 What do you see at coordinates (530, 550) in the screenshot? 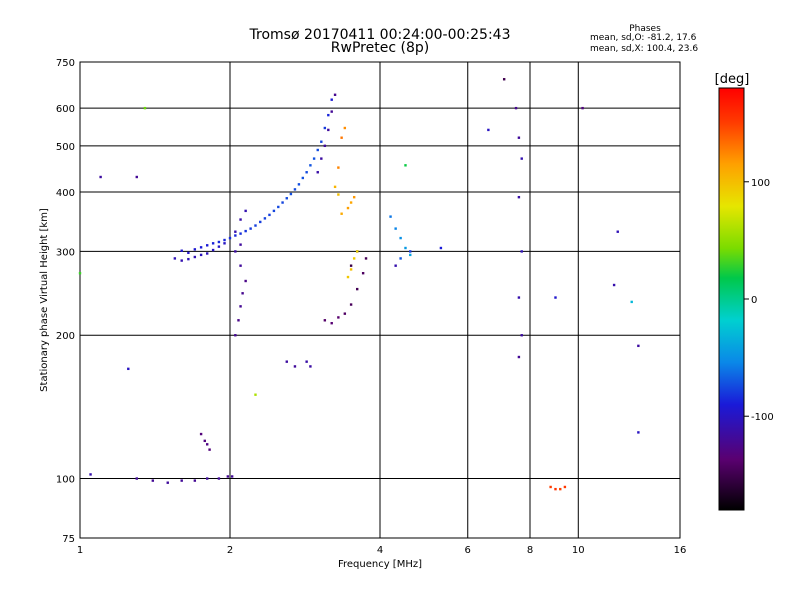
I see `x-tick-label: 8` at bounding box center [530, 550].